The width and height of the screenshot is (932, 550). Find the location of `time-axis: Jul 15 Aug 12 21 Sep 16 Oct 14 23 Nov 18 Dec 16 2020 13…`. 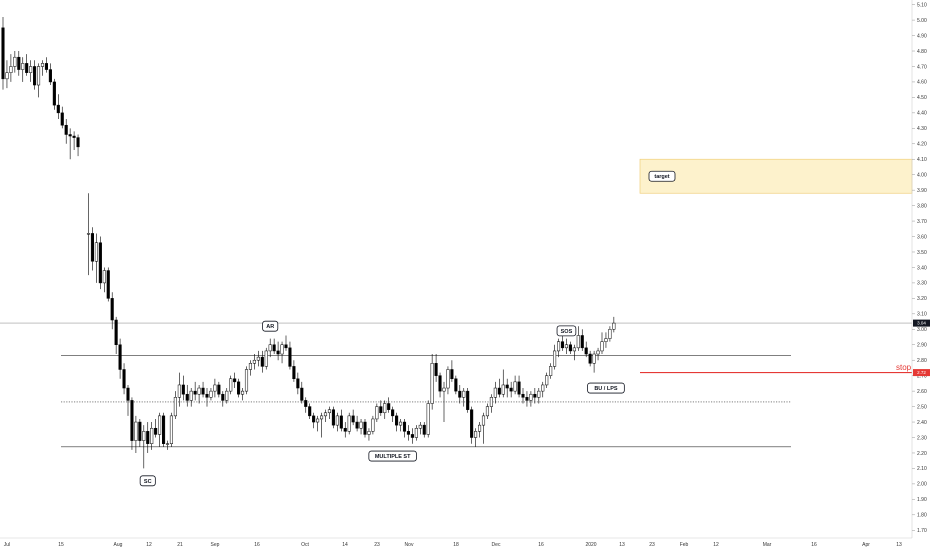

time-axis: Jul 15 Aug 12 21 Sep 16 Oct 14 23 Nov 18 Dec 16 2020 13… is located at coordinates (453, 545).